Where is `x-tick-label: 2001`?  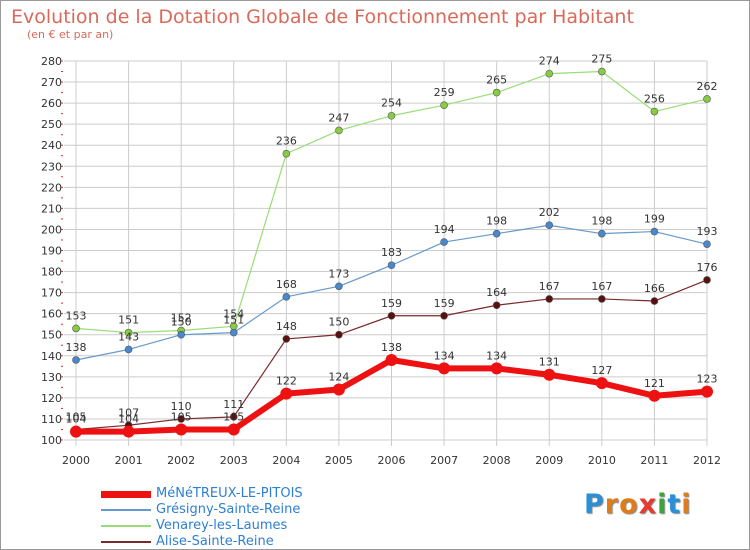 x-tick-label: 2001 is located at coordinates (129, 460).